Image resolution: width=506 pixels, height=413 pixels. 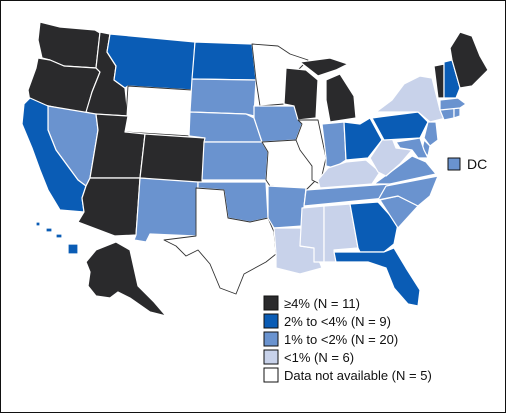 I want to click on state-illinois, so click(x=311, y=152).